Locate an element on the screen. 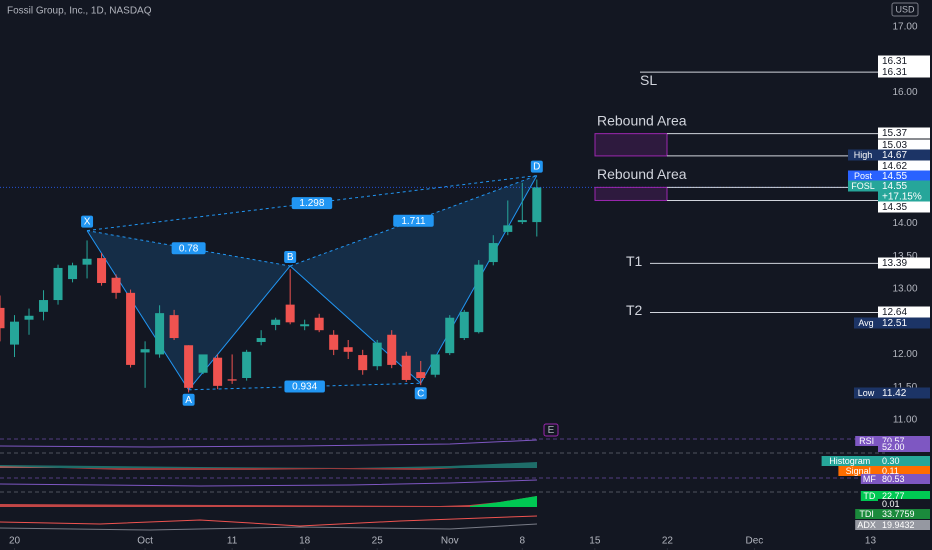  price-tag-name: Post is located at coordinates (863, 176).